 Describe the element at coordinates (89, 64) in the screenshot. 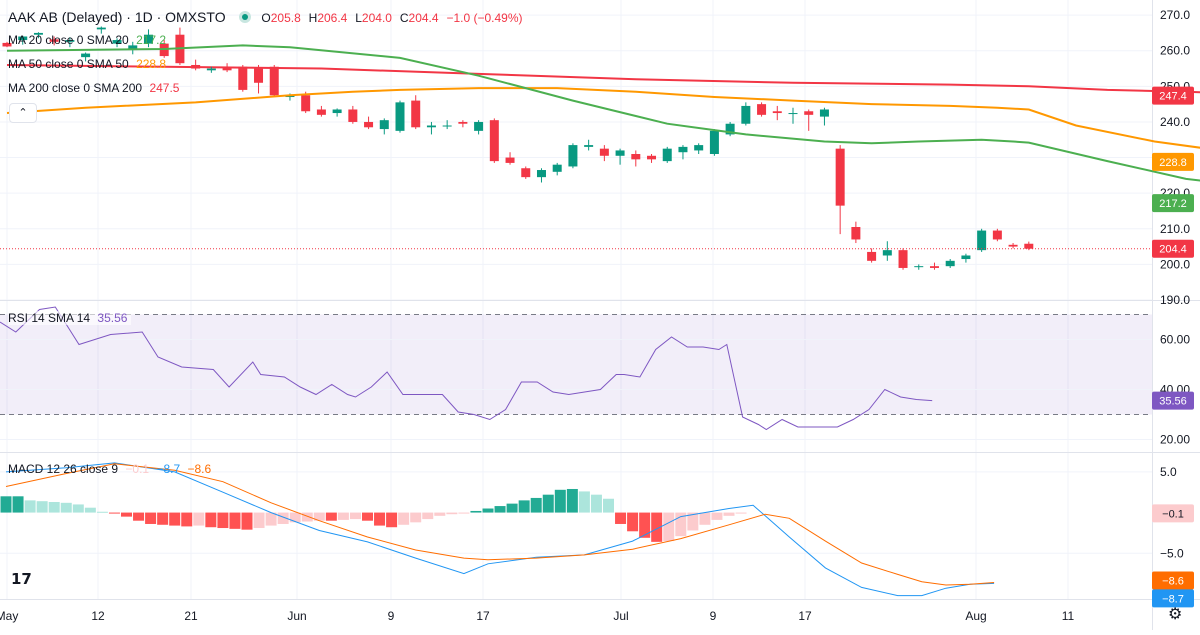

I see `ma50-legend: MA 50 close 0 SMA 50 228.8` at that location.